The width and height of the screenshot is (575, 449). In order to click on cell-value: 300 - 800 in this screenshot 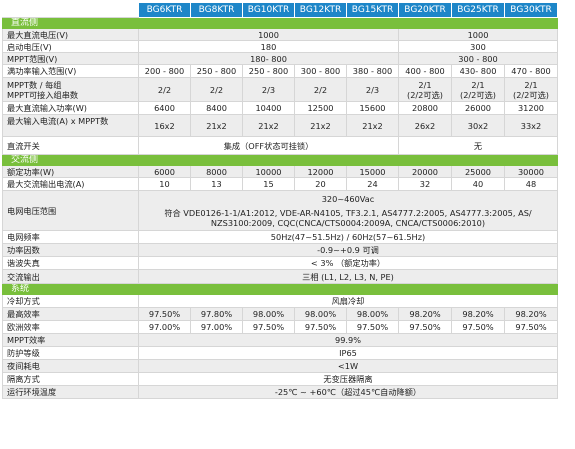, I will do `click(320, 71)`.